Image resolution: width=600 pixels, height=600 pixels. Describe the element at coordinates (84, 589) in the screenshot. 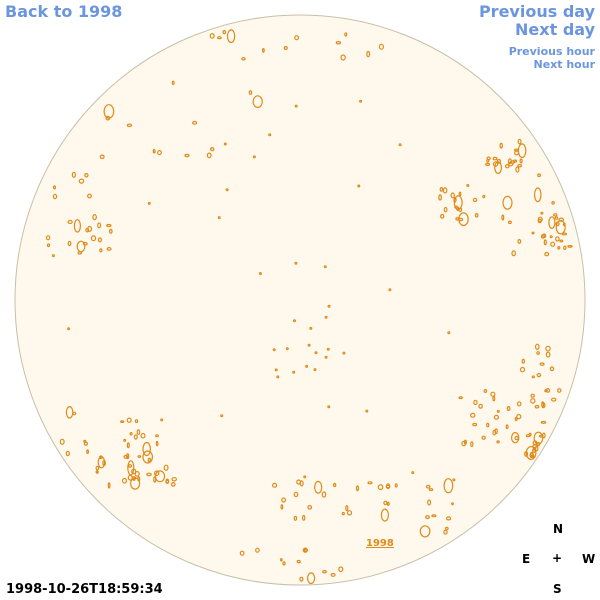

I see `observation-timestamp: 1998-10-26T18:59:34` at that location.